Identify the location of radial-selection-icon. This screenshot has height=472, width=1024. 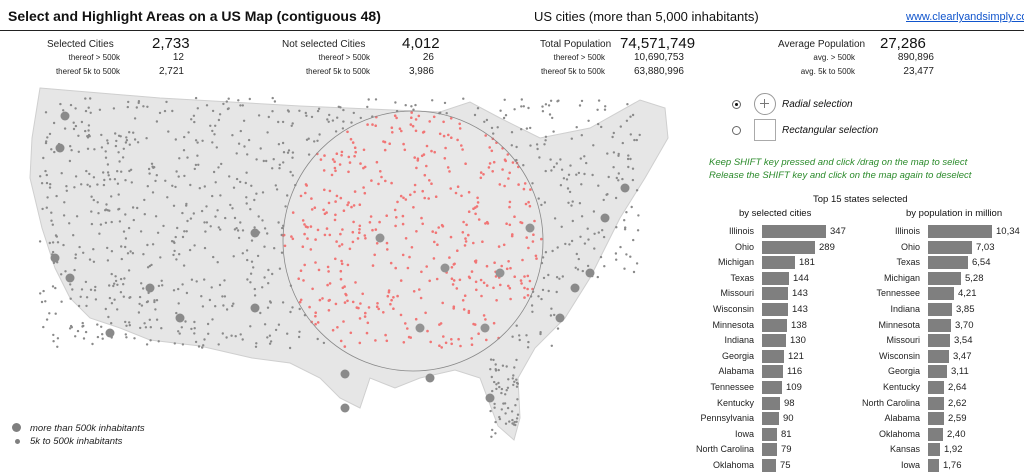
(765, 104).